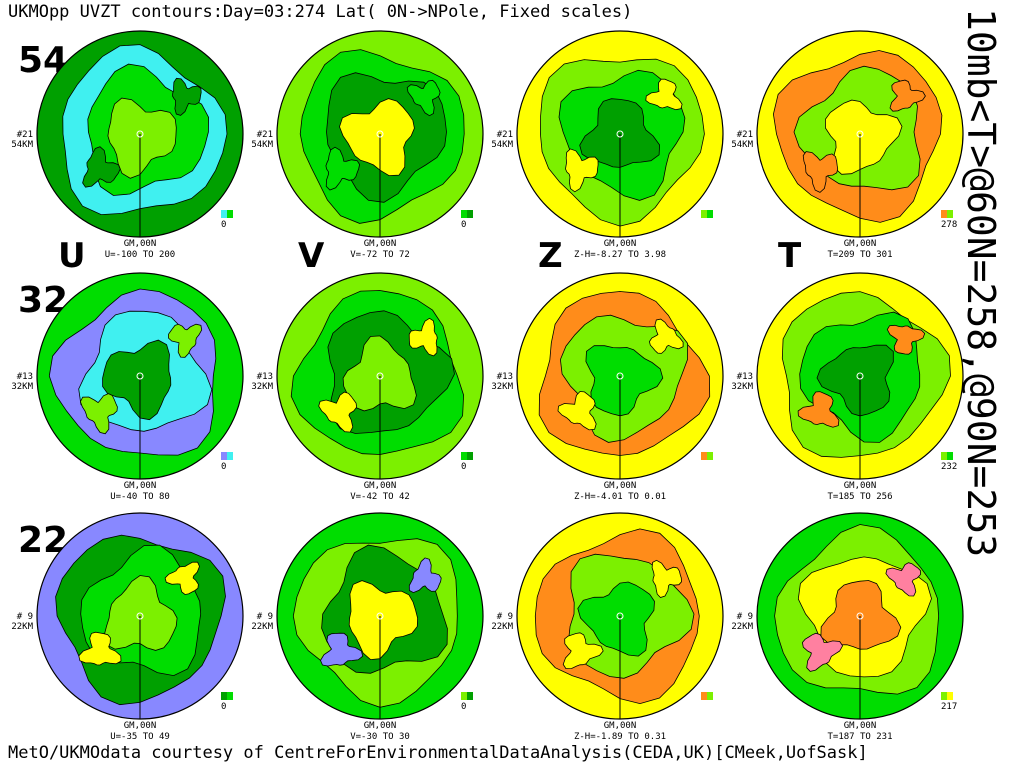 This screenshot has height=768, width=1016. What do you see at coordinates (860, 255) in the screenshot?
I see `value-range-label: T=209 TO 301` at bounding box center [860, 255].